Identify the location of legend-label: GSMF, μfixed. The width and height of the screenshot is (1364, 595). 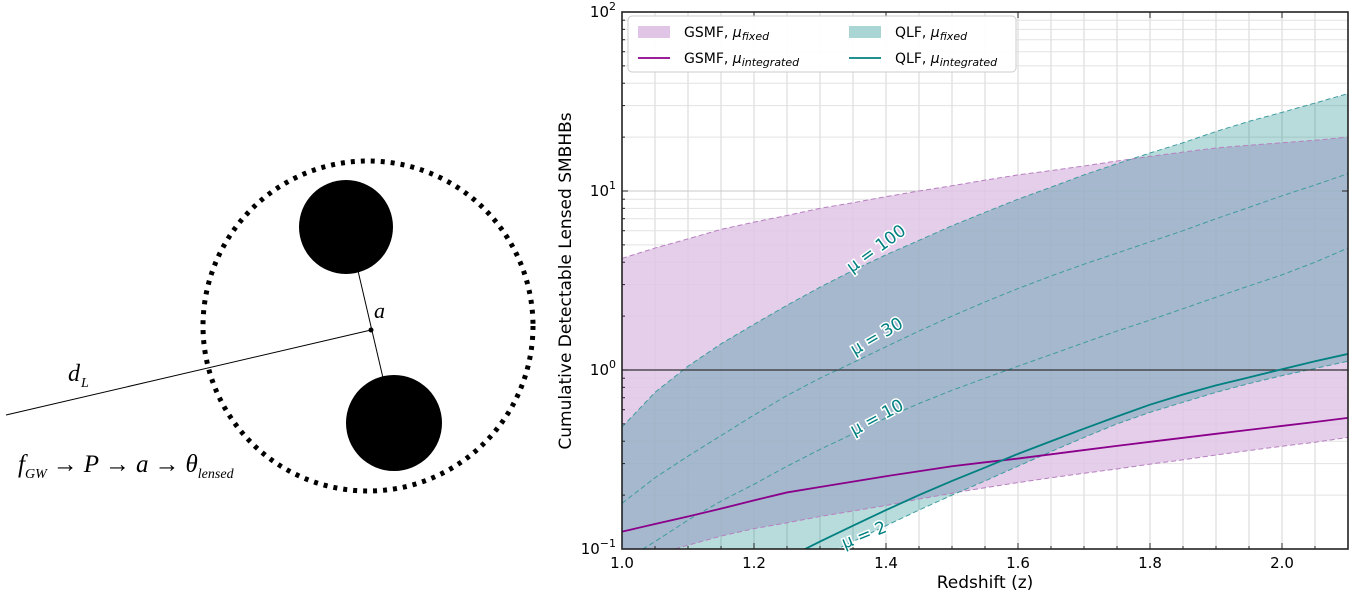
(727, 34).